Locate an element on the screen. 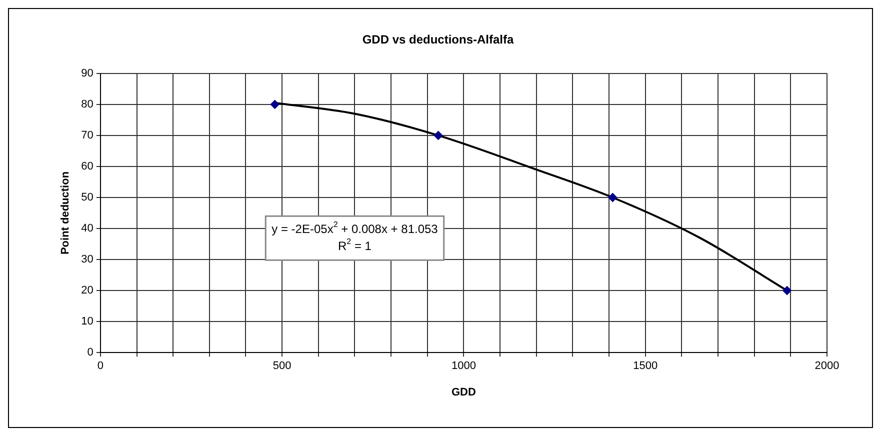  y-tick-label: 10 is located at coordinates (87, 322).